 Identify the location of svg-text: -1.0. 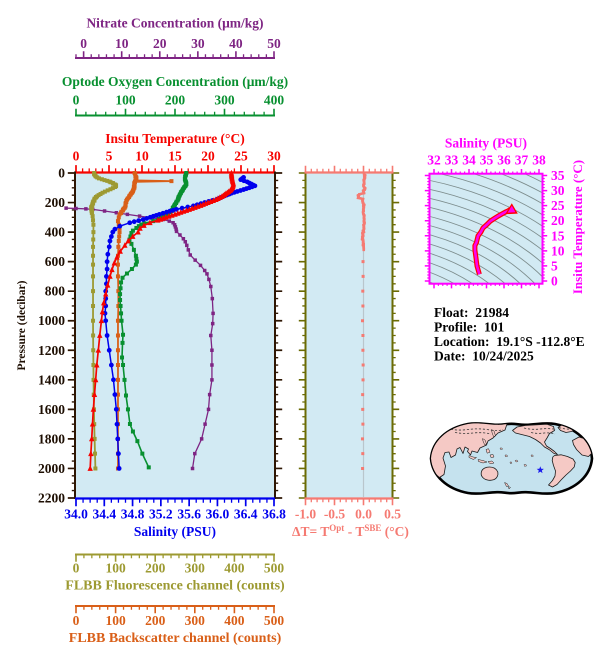
(306, 514).